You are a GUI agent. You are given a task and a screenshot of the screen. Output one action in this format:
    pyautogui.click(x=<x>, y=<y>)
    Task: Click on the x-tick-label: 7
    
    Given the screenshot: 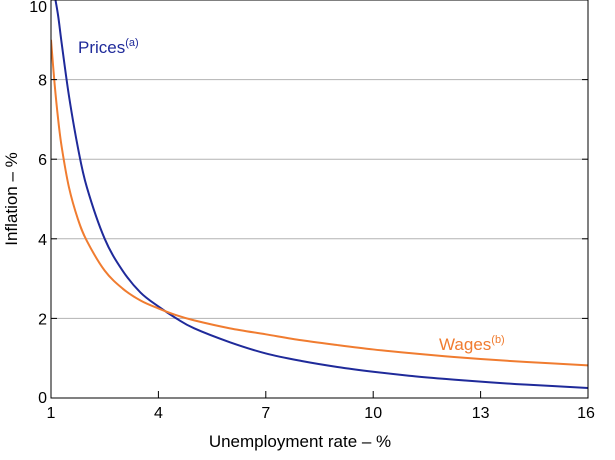 What is the action you would take?
    pyautogui.click(x=265, y=413)
    